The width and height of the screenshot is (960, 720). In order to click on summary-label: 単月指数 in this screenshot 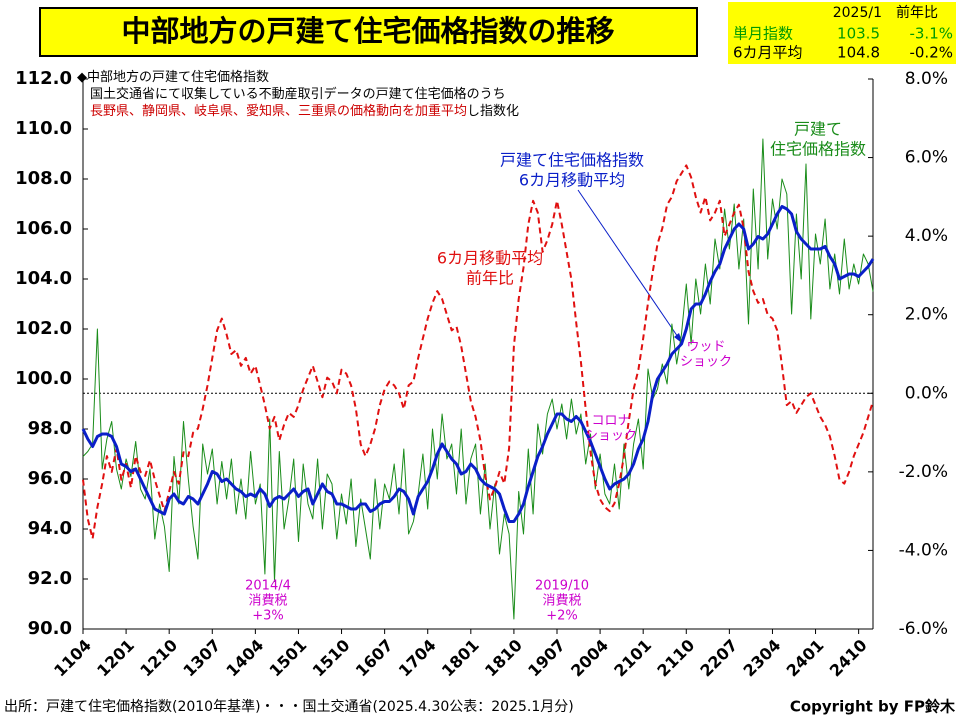, I will do `click(763, 34)`.